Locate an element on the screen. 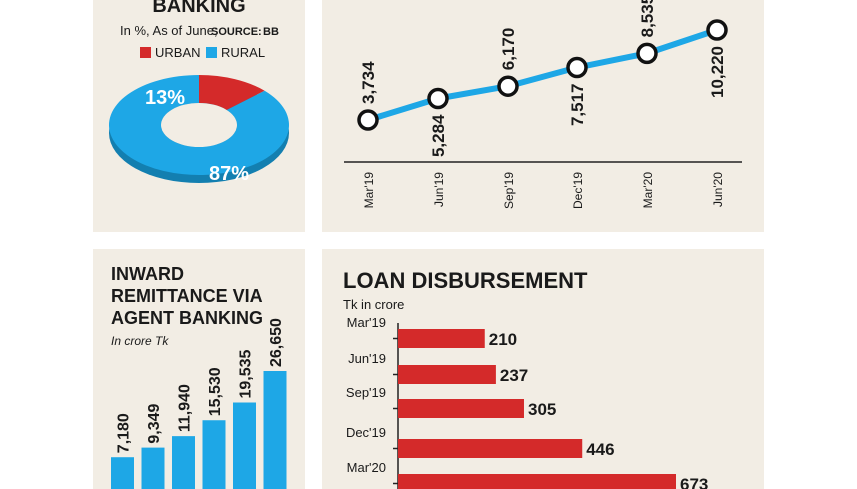 Image resolution: width=857 pixels, height=489 pixels. line-tick-label: Mar'19 is located at coordinates (369, 190).